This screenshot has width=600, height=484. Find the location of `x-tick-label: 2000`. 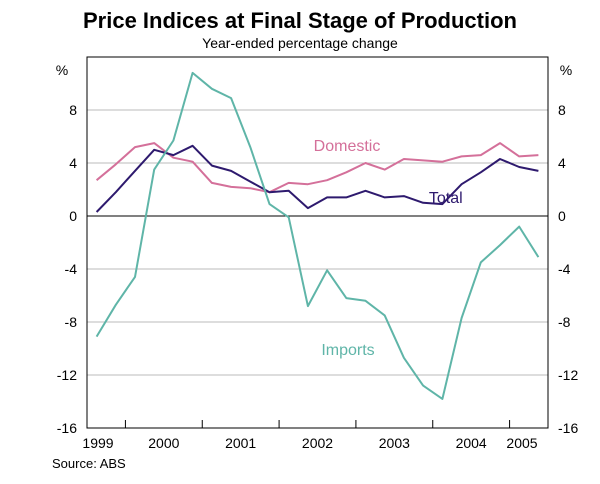

x-tick-label: 2000 is located at coordinates (163, 443).